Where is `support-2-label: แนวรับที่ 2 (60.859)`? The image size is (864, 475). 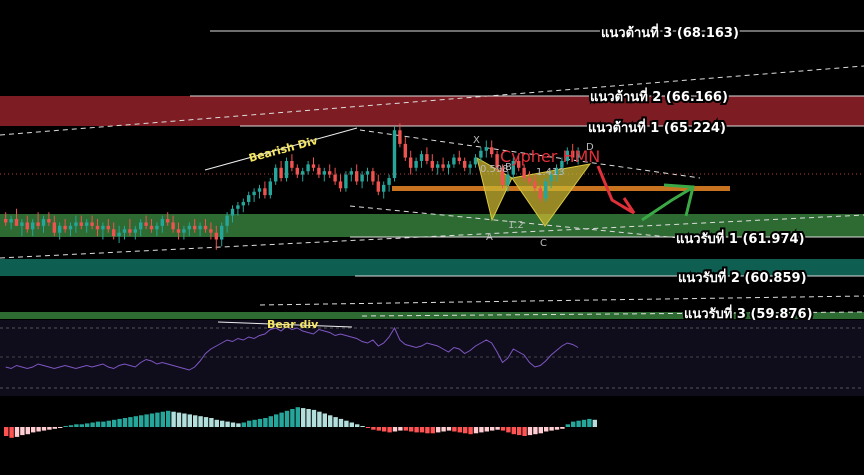
support-2-label: แนวรับที่ 2 (60.859) is located at coordinates (742, 277).